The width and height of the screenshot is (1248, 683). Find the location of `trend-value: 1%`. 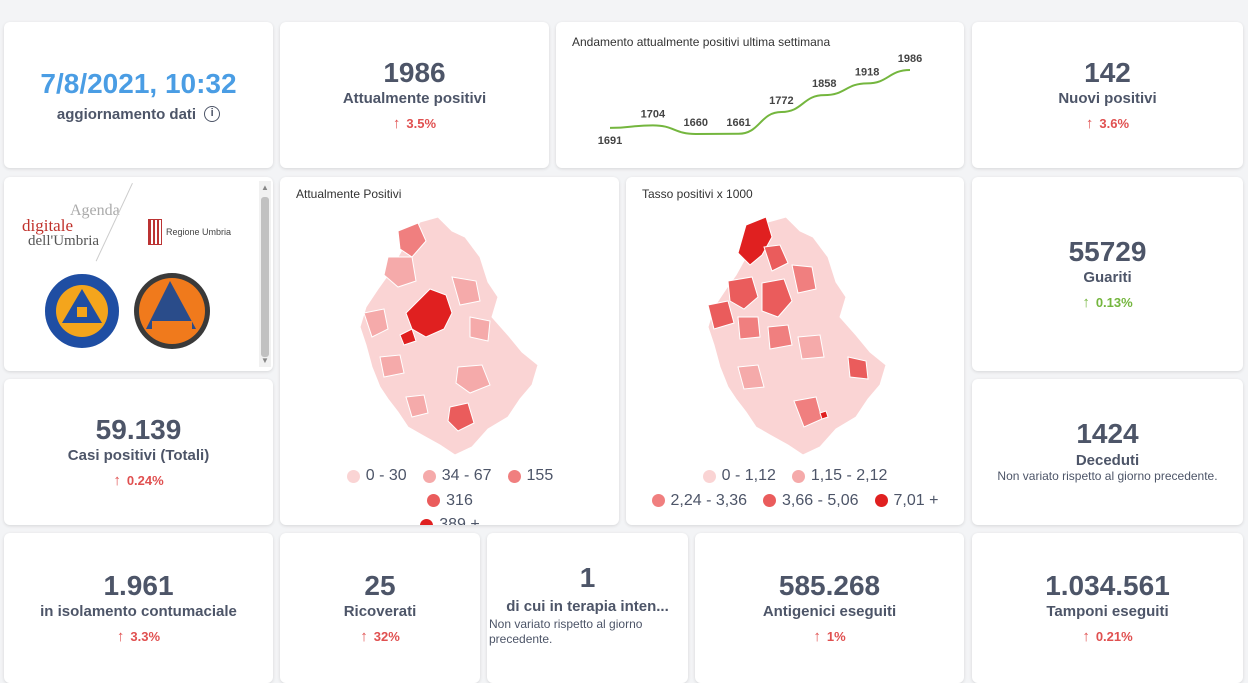

trend-value: 1% is located at coordinates (836, 637).